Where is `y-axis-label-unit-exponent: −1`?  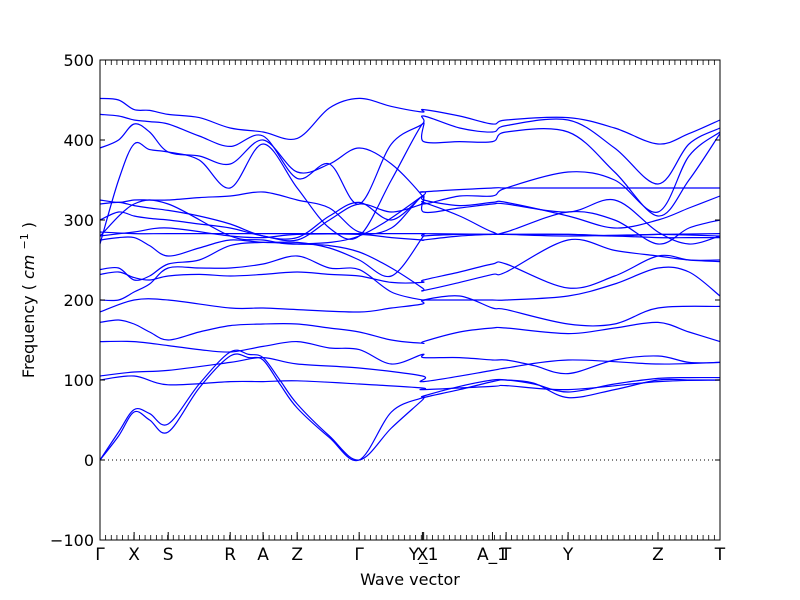
y-axis-label-unit-exponent: −1 is located at coordinates (24, 241).